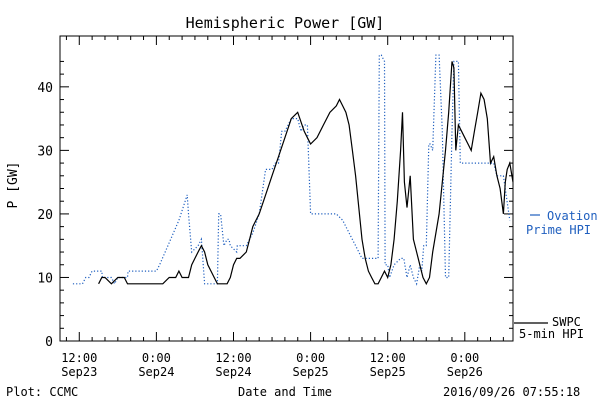  What do you see at coordinates (79, 372) in the screenshot?
I see `x-tick-label-date: Sep23` at bounding box center [79, 372].